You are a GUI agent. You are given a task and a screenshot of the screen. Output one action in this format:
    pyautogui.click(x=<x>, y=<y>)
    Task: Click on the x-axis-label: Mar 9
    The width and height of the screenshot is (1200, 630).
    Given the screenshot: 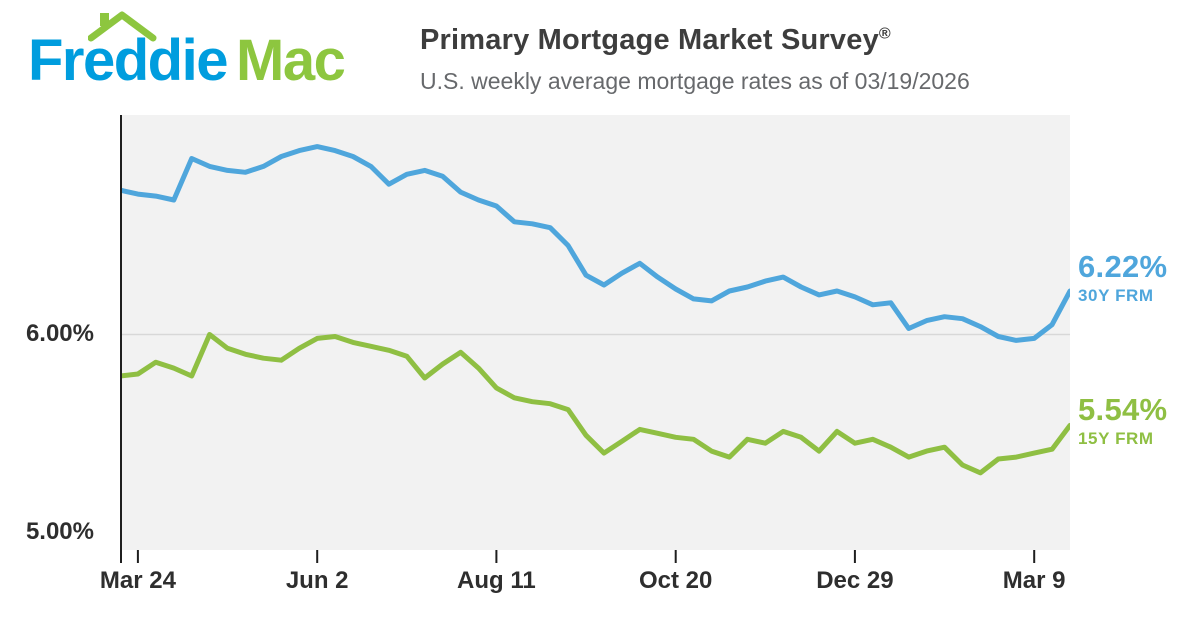 What is the action you would take?
    pyautogui.click(x=1034, y=580)
    